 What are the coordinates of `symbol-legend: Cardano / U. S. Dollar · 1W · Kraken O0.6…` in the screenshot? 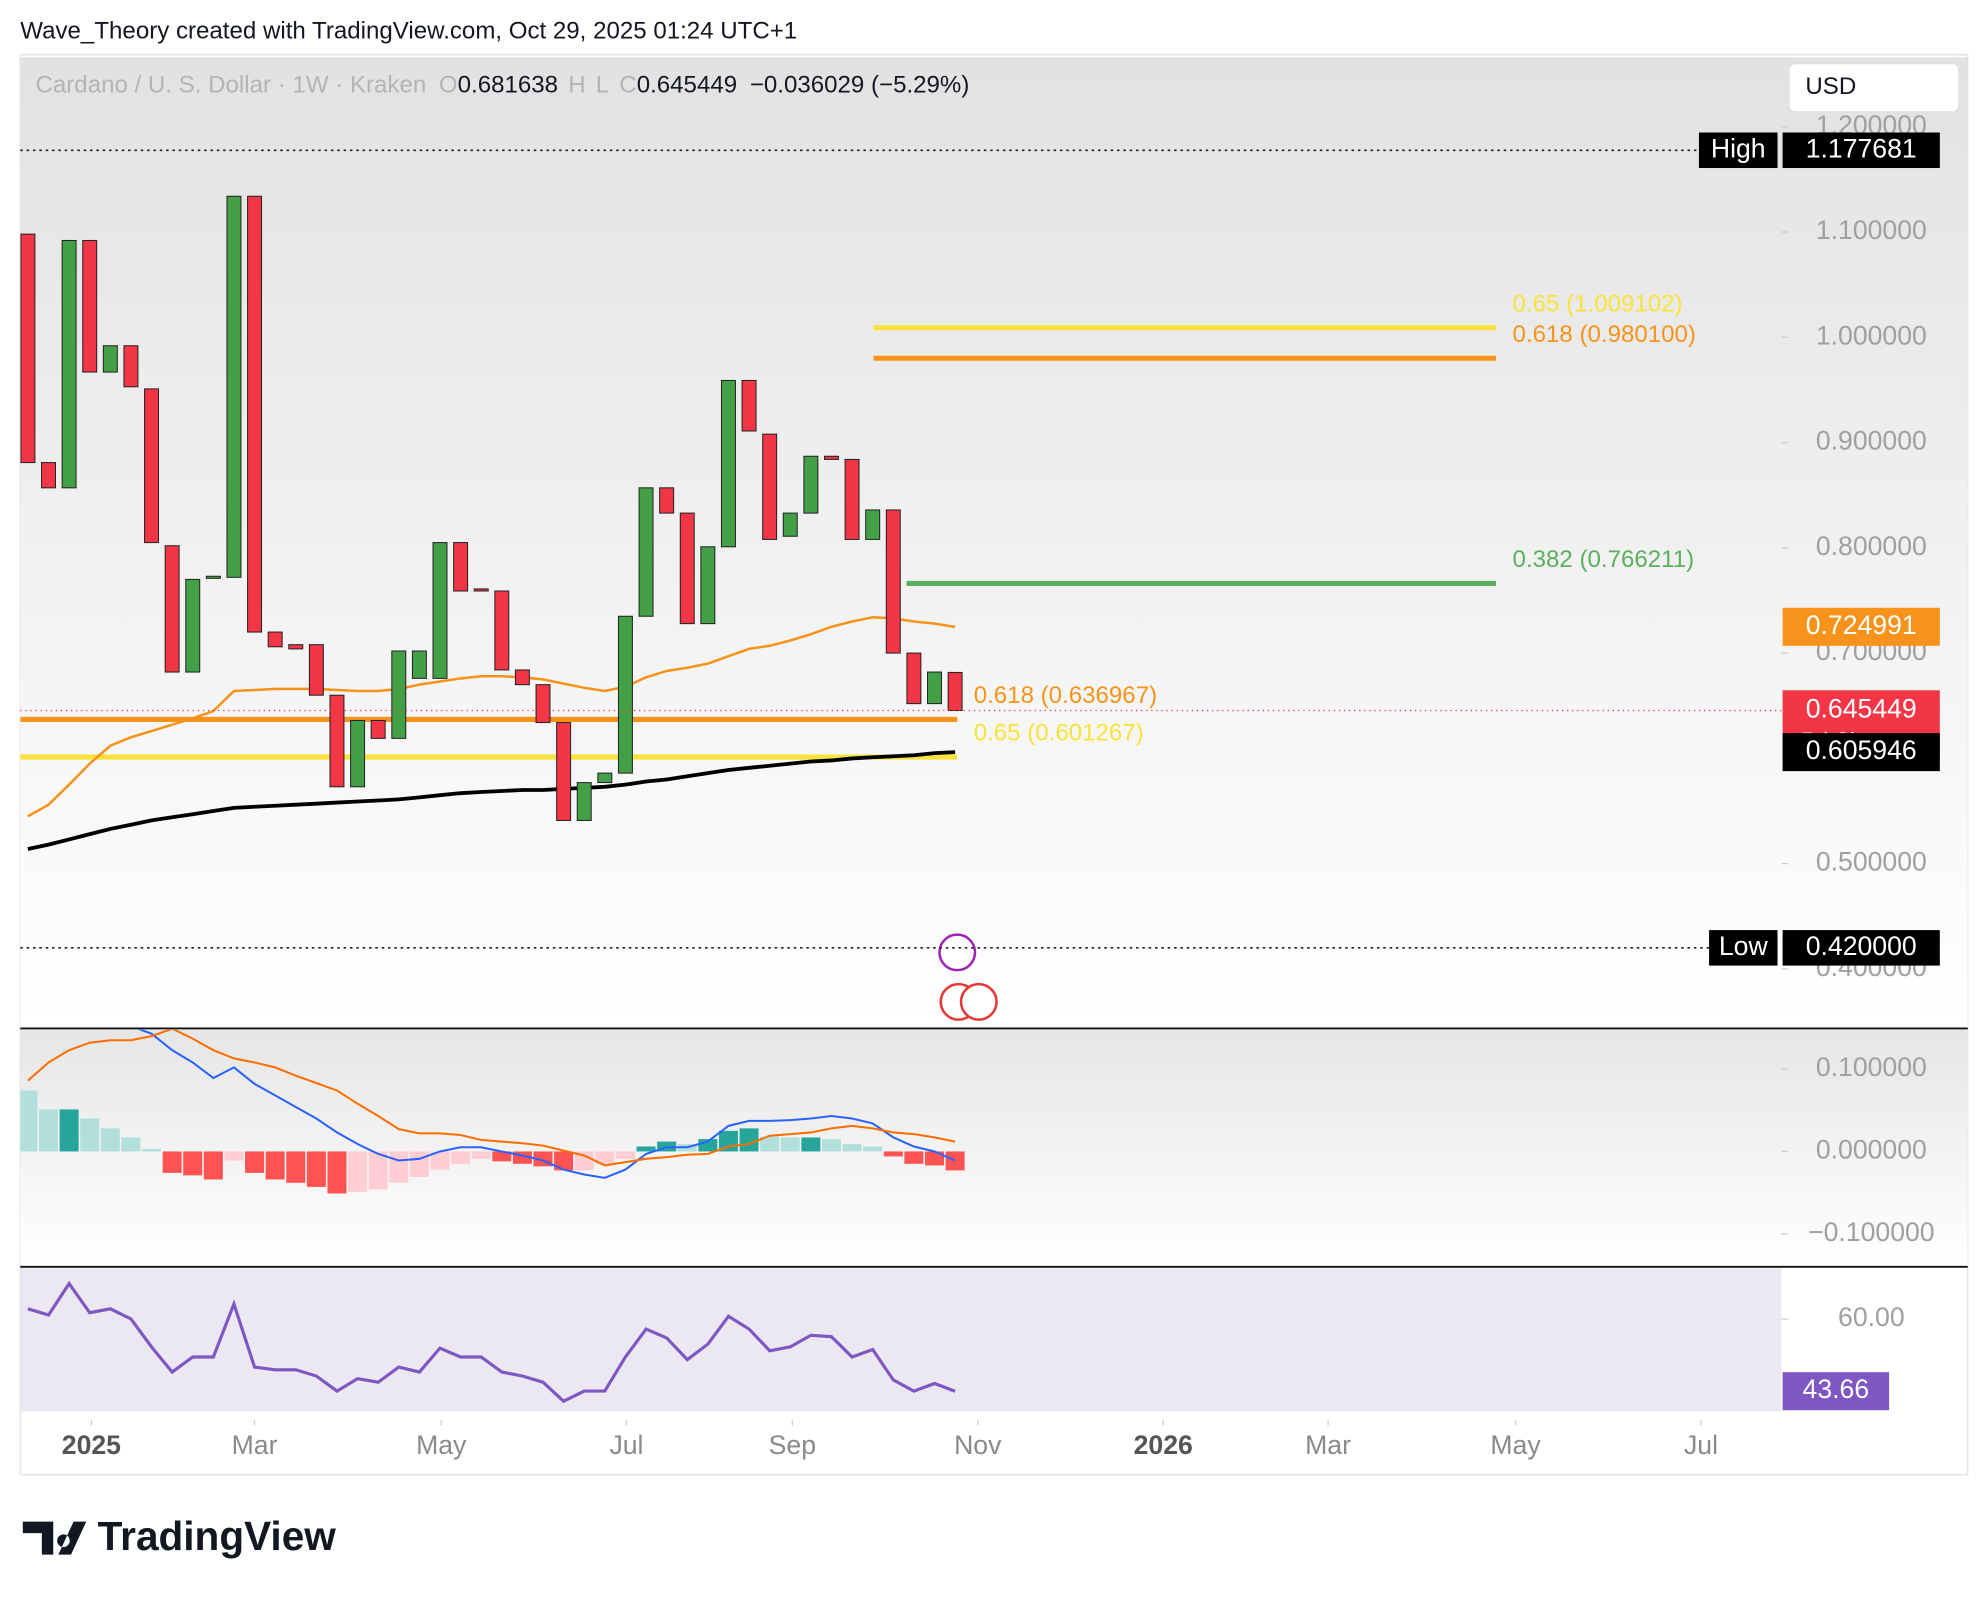 It's located at (502, 85).